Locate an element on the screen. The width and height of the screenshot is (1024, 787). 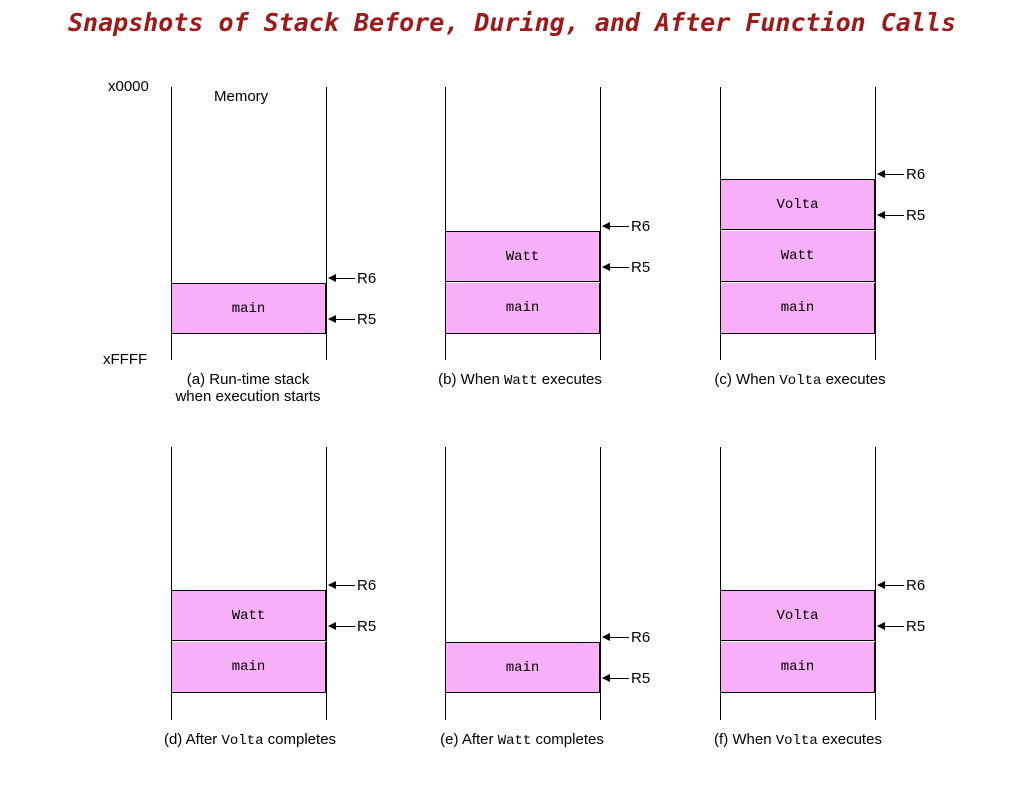
stack-panel-c: Volta Watt main R6 R5 is located at coordinates (872, 257).